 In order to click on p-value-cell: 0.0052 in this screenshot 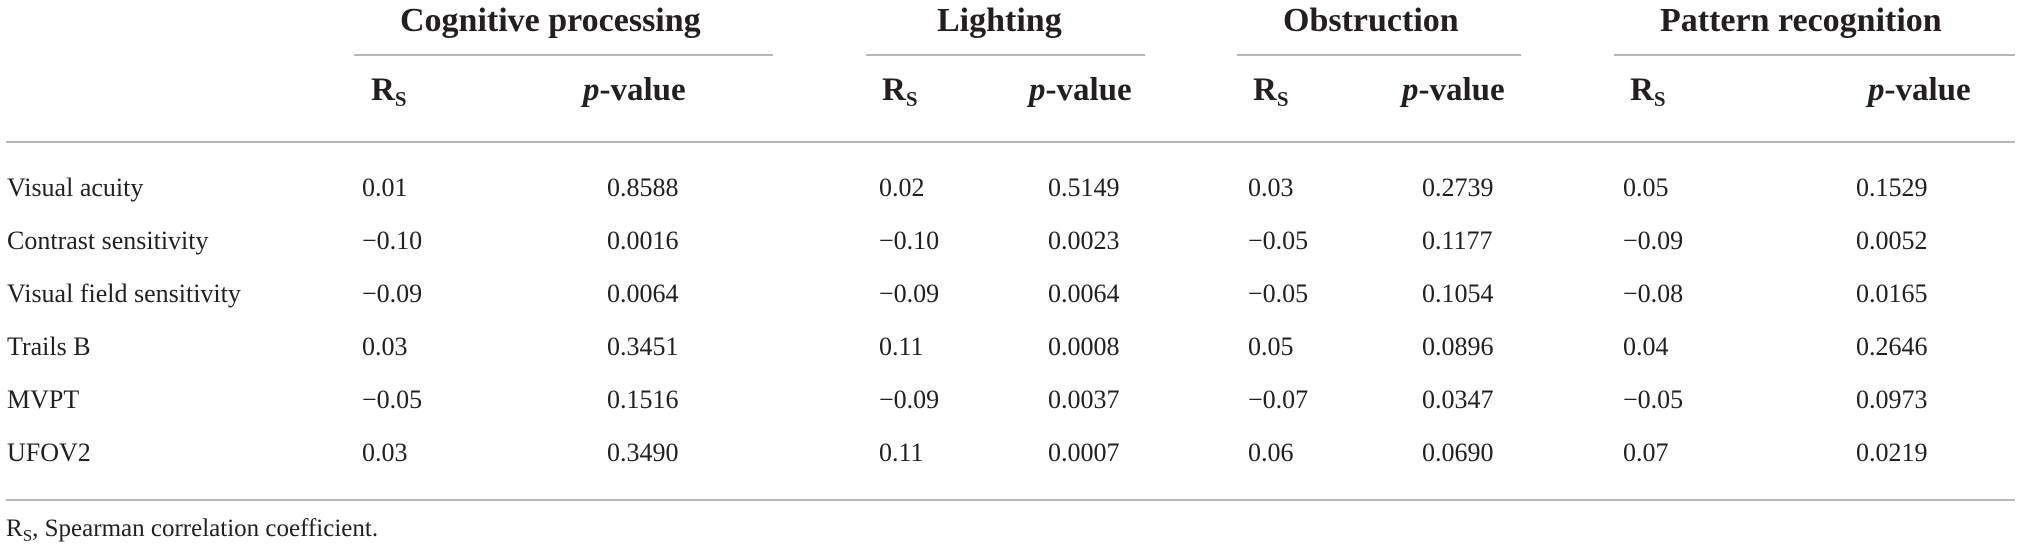, I will do `click(1892, 240)`.